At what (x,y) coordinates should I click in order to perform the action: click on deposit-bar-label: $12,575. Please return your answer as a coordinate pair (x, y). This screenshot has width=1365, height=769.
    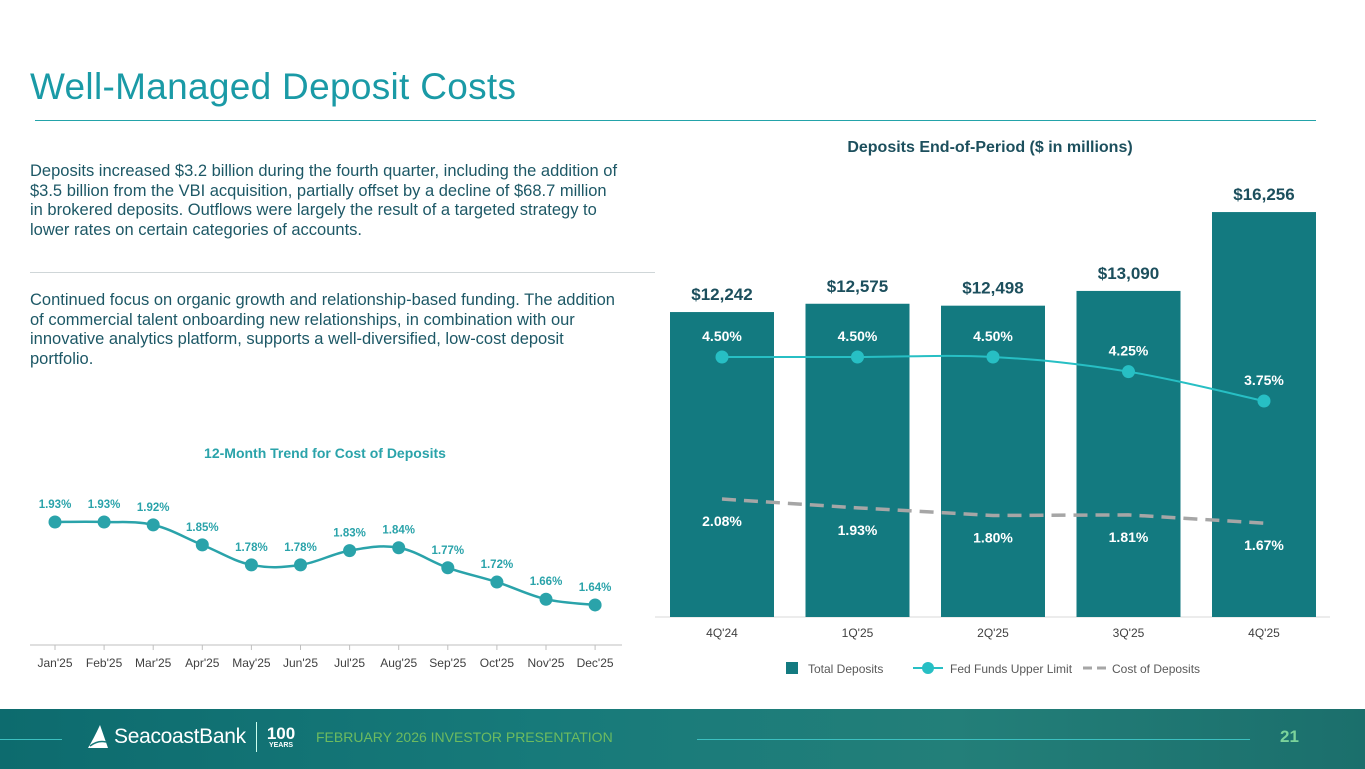
    Looking at the image, I should click on (857, 286).